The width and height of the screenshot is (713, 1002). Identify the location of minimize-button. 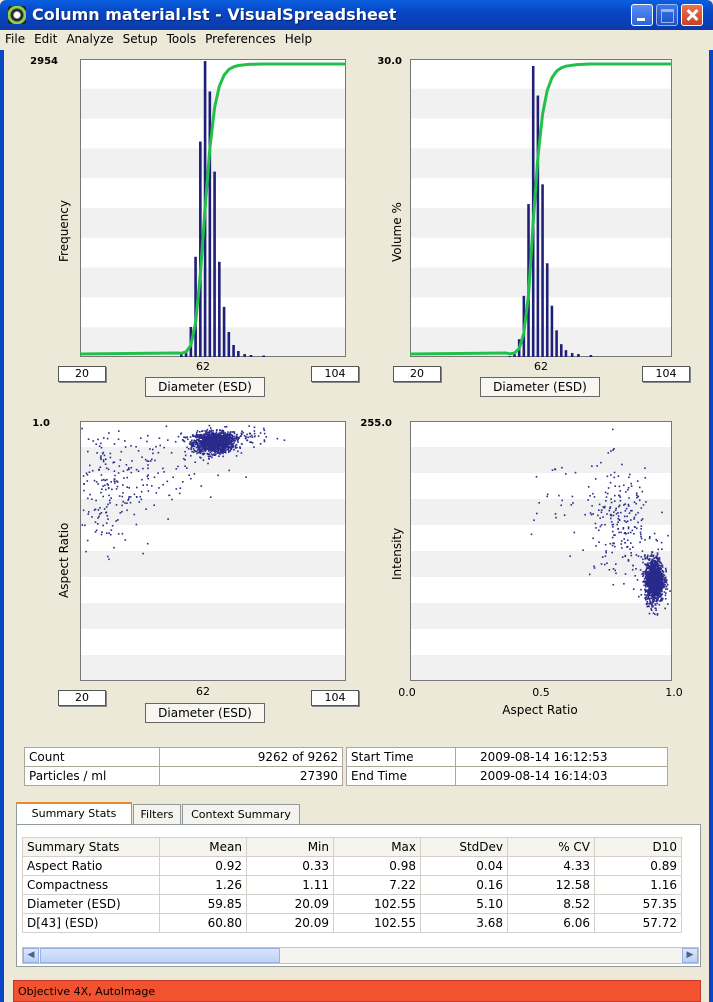
(642, 15).